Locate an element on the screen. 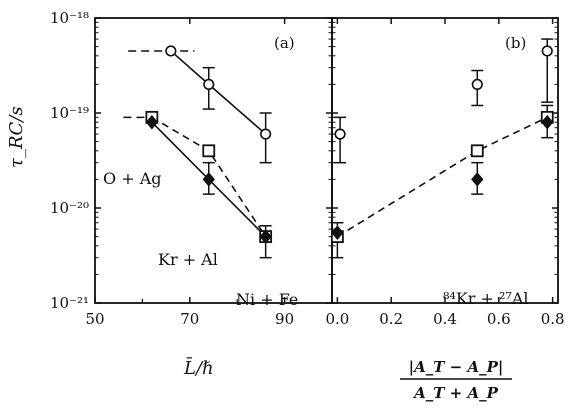  panel-label-a: (a) is located at coordinates (284, 43).